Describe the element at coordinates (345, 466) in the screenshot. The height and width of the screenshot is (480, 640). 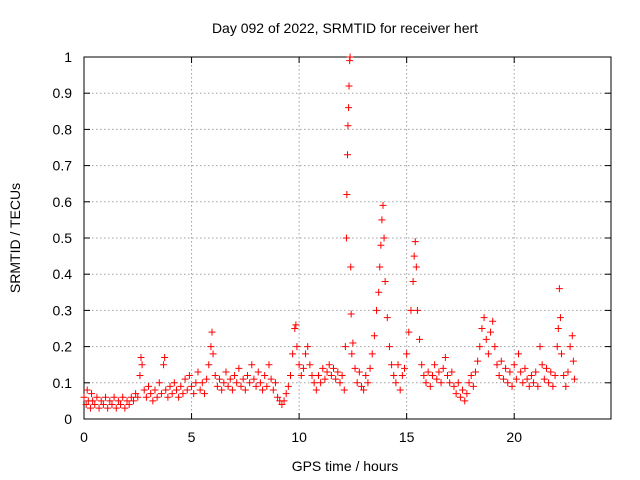
I see `x-axis-label: GPS time / hours` at that location.